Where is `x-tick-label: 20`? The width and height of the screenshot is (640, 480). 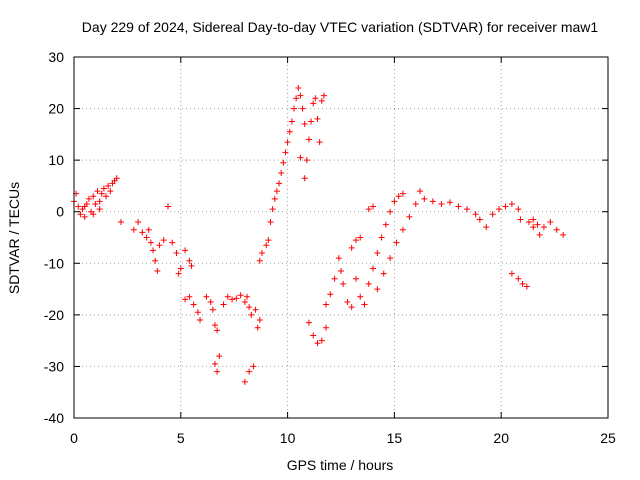 x-tick-label: 20 is located at coordinates (501, 438).